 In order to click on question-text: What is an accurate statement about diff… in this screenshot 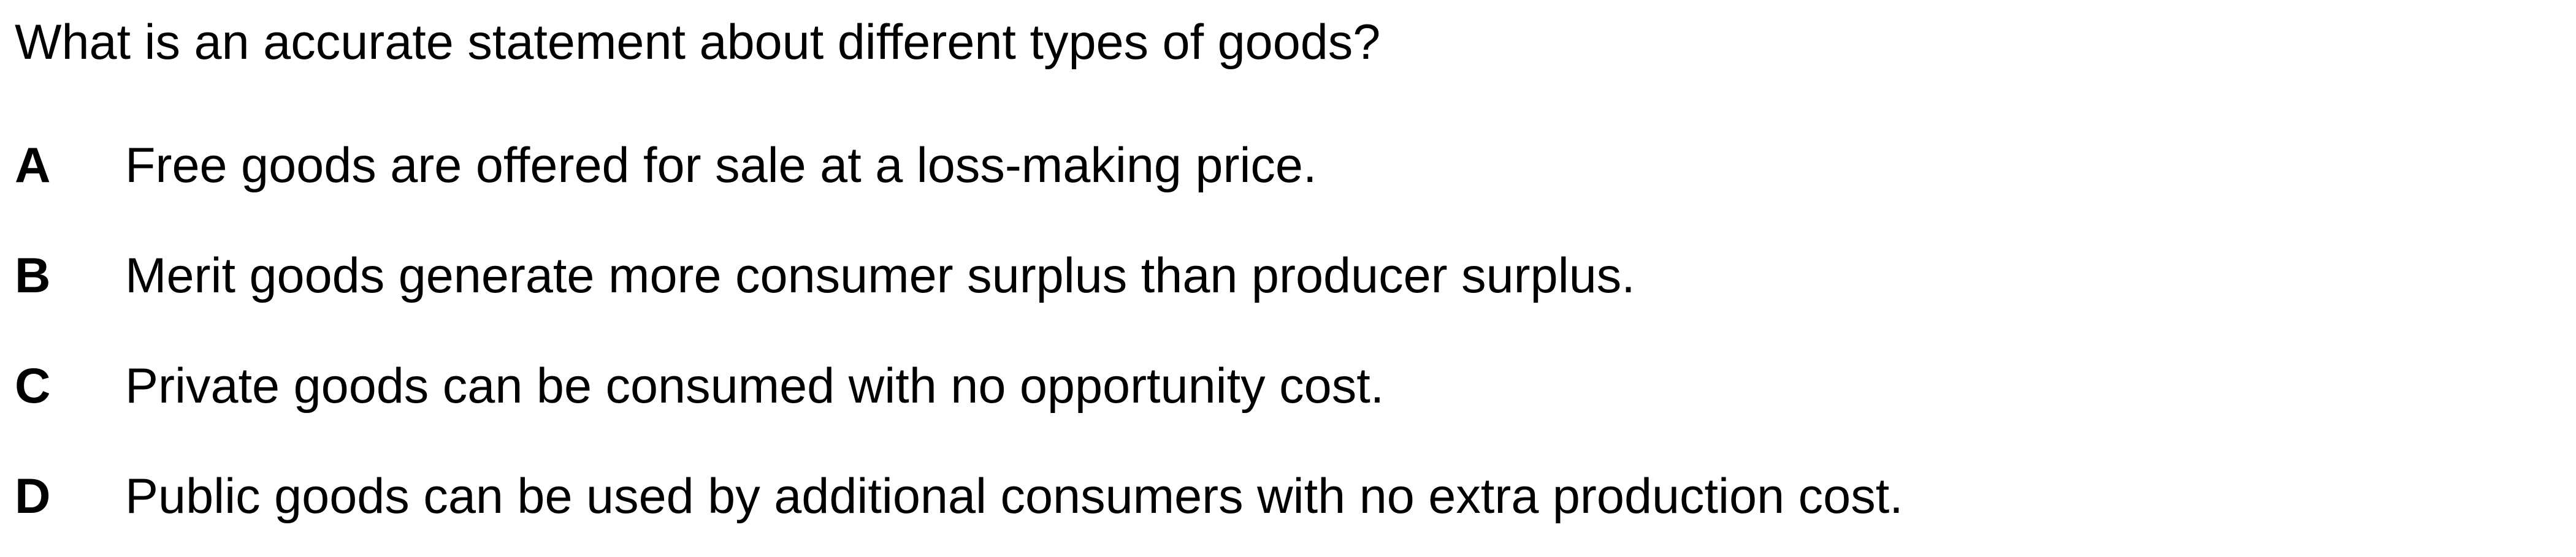, I will do `click(698, 42)`.